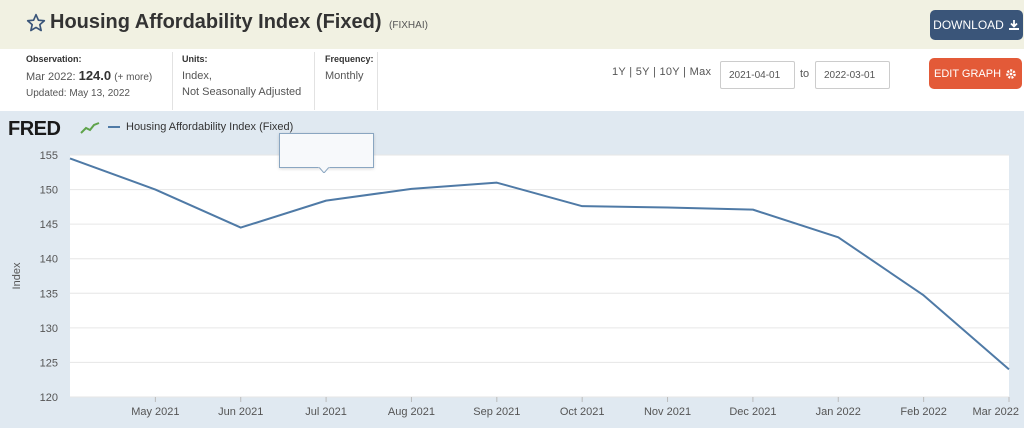  I want to click on frequency-block: Frequency: Monthly, so click(349, 69).